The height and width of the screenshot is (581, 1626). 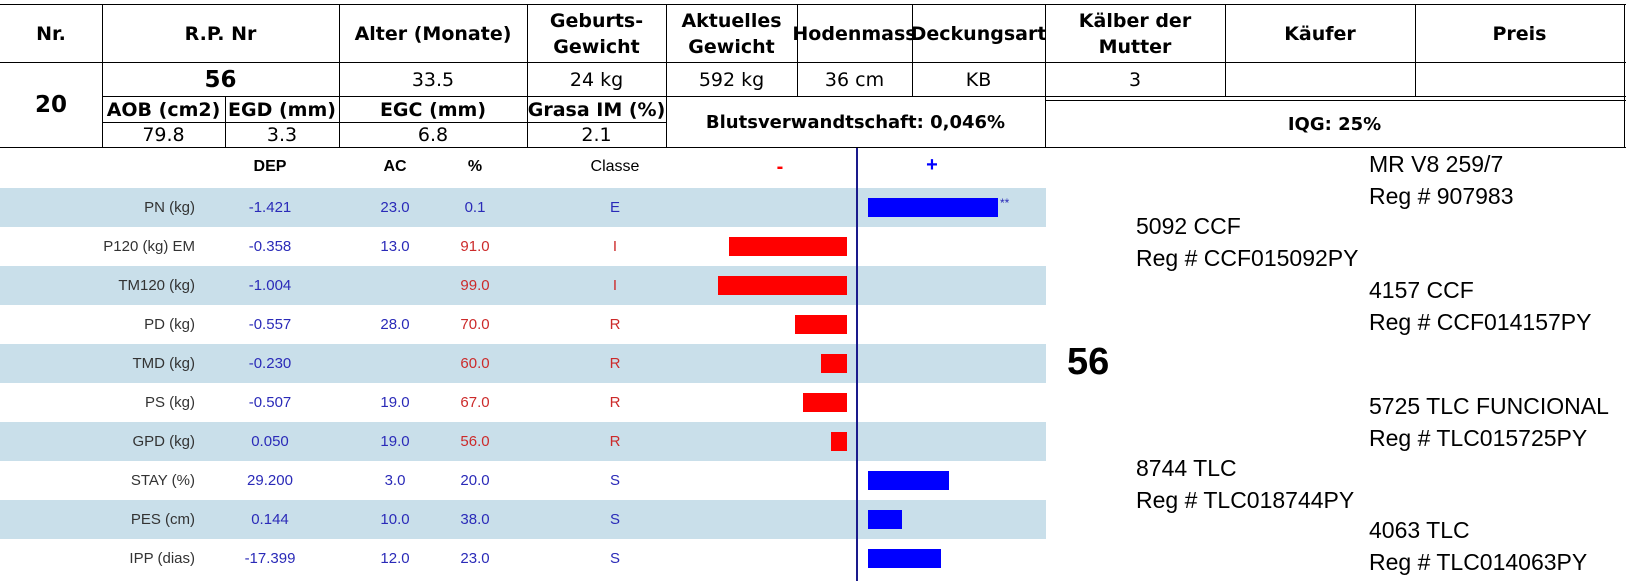 What do you see at coordinates (780, 167) in the screenshot?
I see `epd-header-minus: -` at bounding box center [780, 167].